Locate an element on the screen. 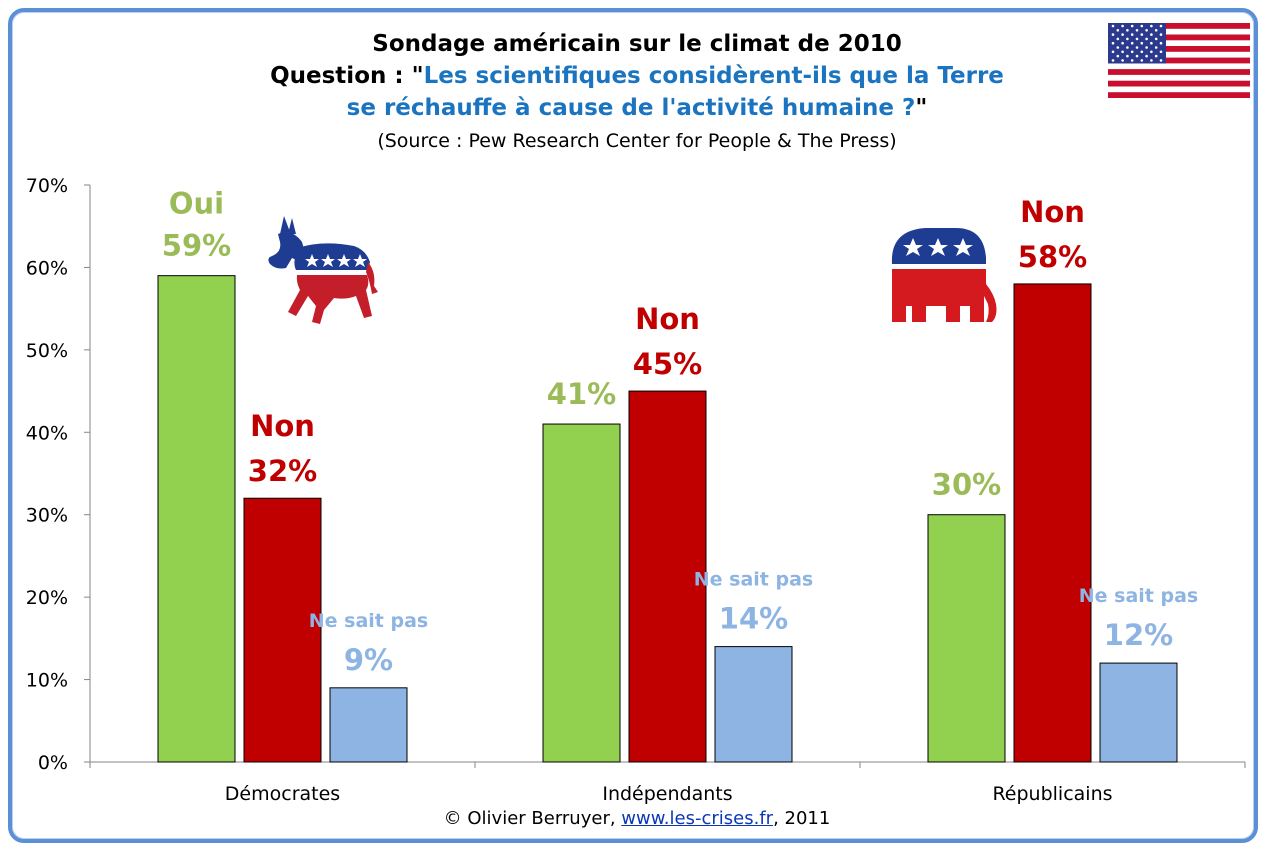  democrat-donkey-icon is located at coordinates (323, 270).